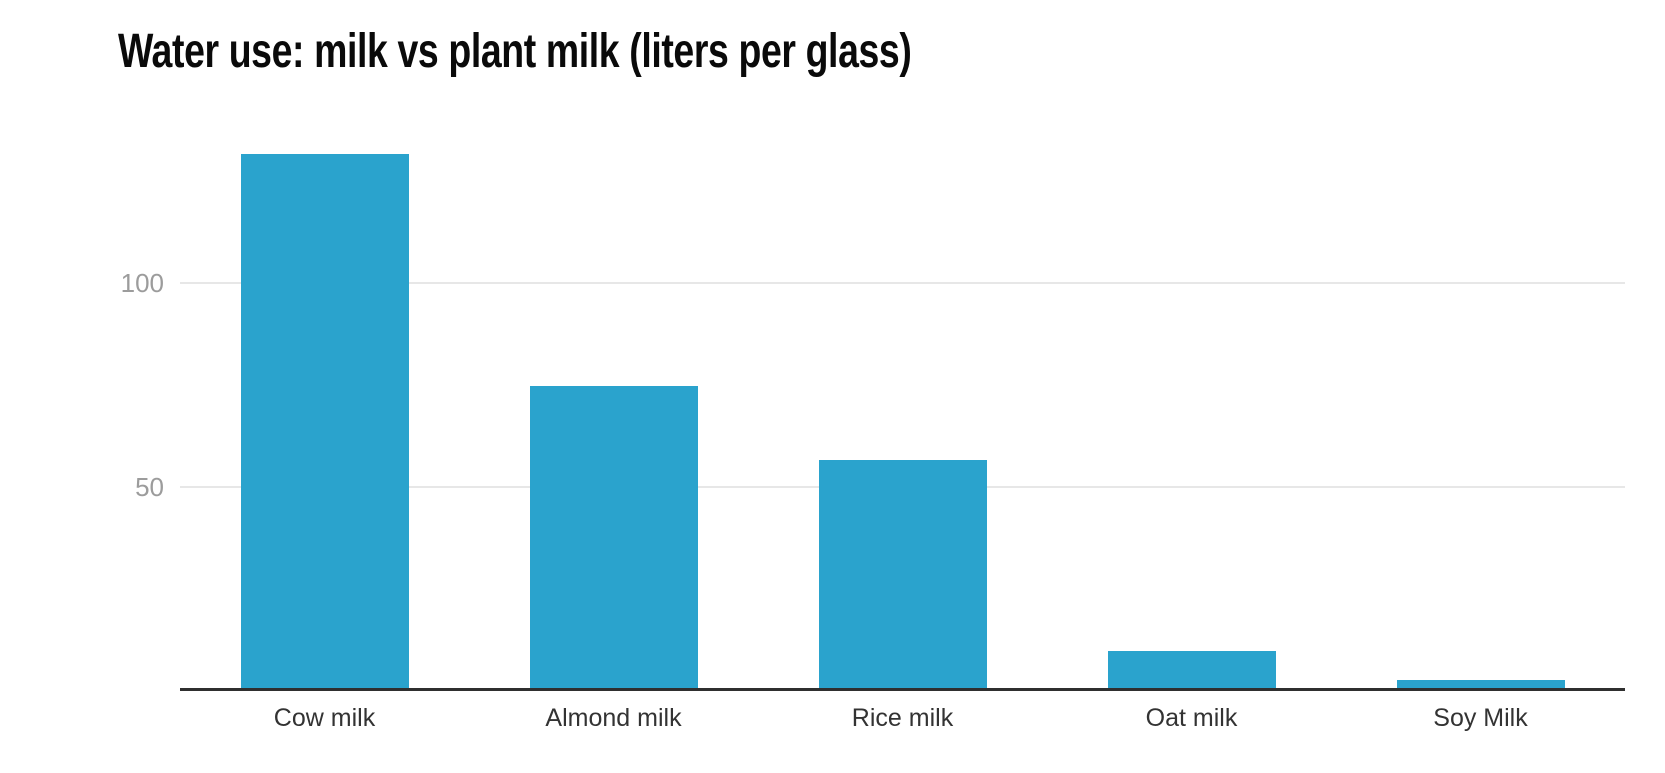 The width and height of the screenshot is (1665, 773). Describe the element at coordinates (1480, 718) in the screenshot. I see `x-label-soy-milk: Soy Milk` at that location.